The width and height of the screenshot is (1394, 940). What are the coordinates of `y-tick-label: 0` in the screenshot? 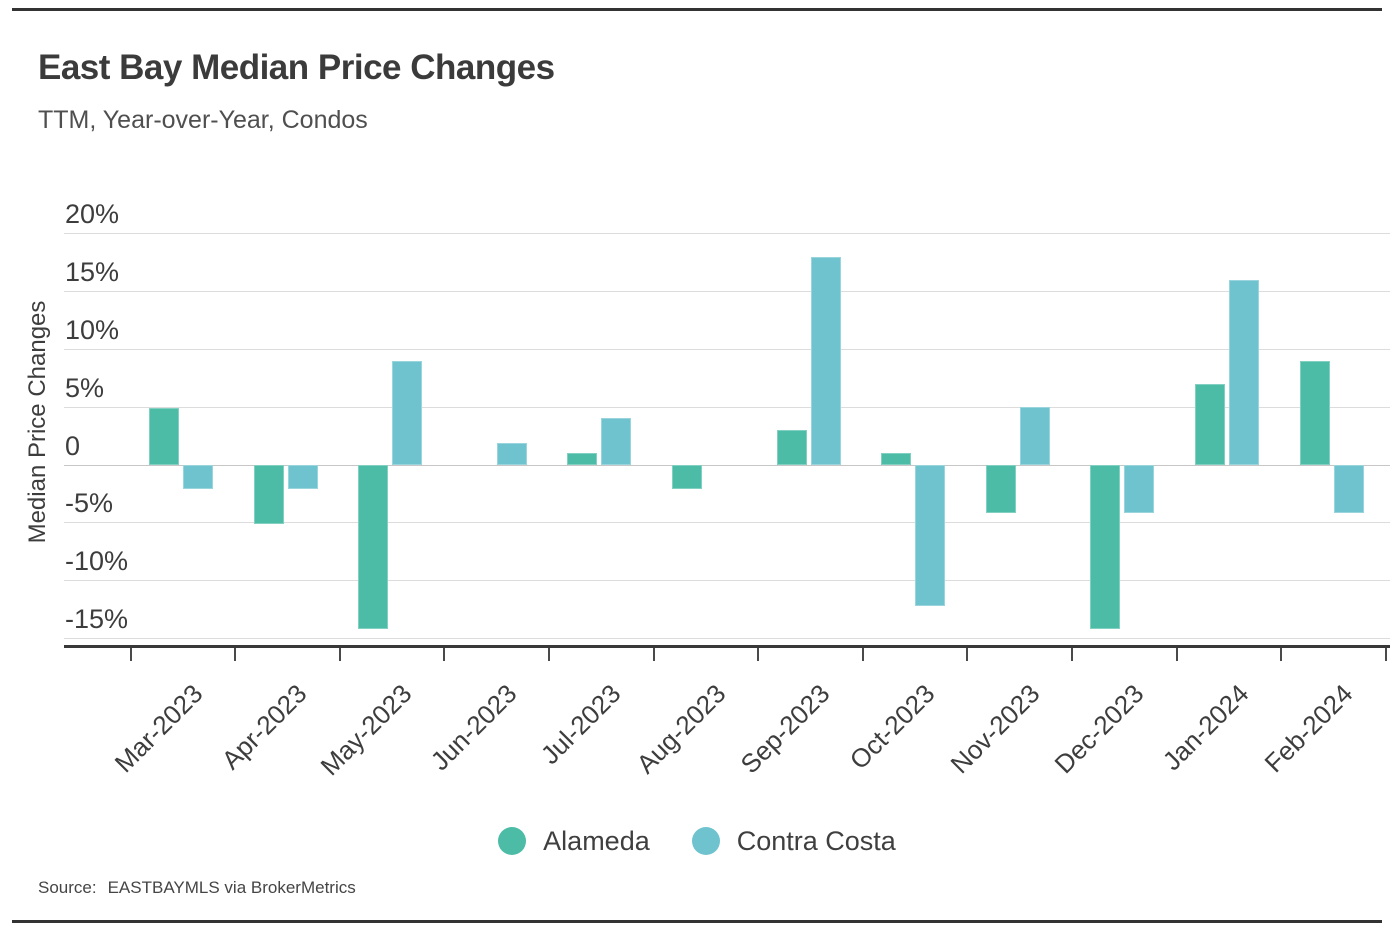 It's located at (73, 445).